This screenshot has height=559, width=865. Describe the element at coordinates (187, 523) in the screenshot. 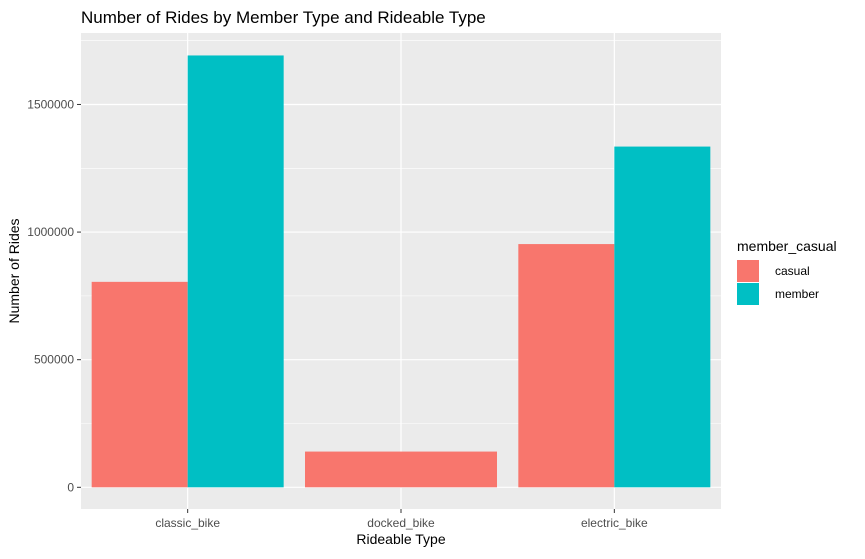

I see `x-tick-label: classic_bike` at that location.